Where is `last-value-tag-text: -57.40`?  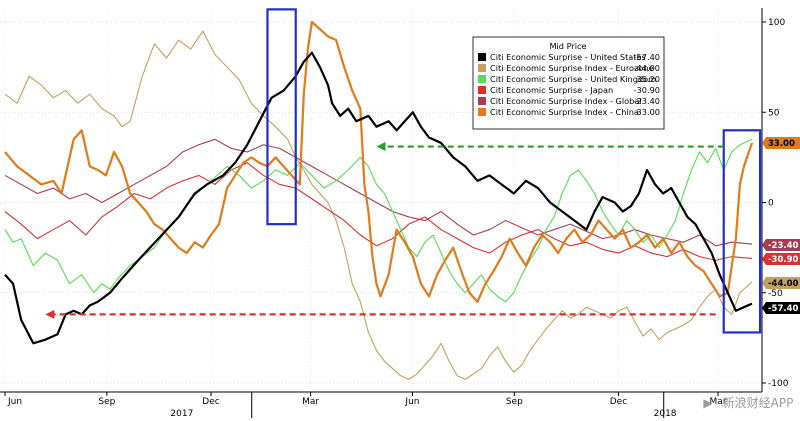 last-value-tag-text: -57.40 is located at coordinates (783, 309).